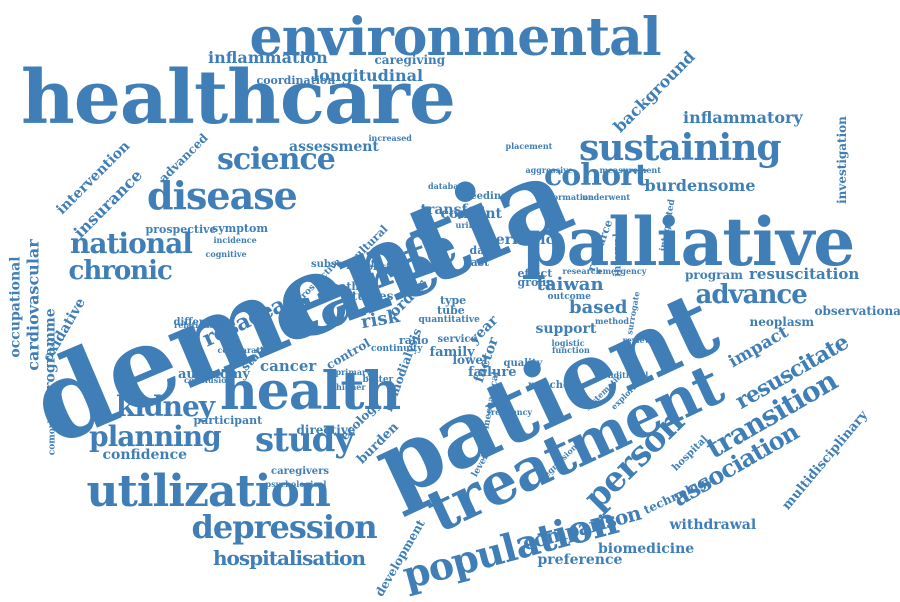 Image resolution: width=900 pixels, height=602 pixels. Describe the element at coordinates (245, 350) in the screenshot. I see `cloud-word: comparative` at that location.